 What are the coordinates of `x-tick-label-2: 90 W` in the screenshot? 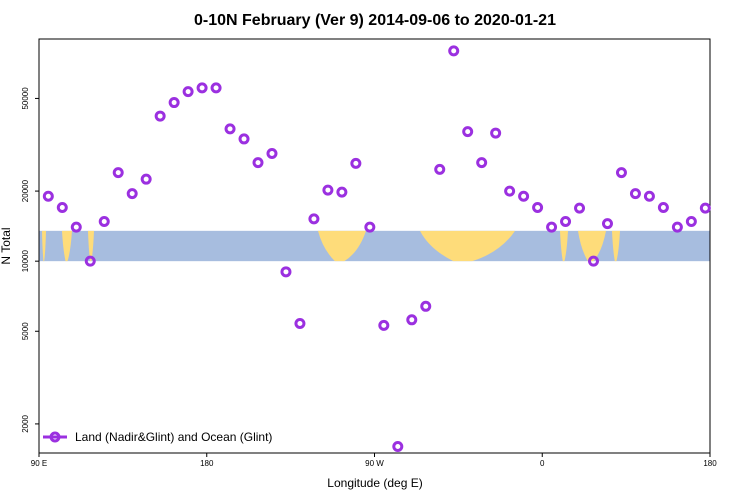 It's located at (374, 463).